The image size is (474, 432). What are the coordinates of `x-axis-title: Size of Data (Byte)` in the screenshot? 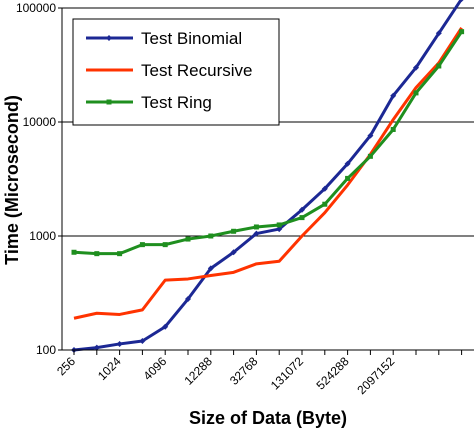 It's located at (268, 418).